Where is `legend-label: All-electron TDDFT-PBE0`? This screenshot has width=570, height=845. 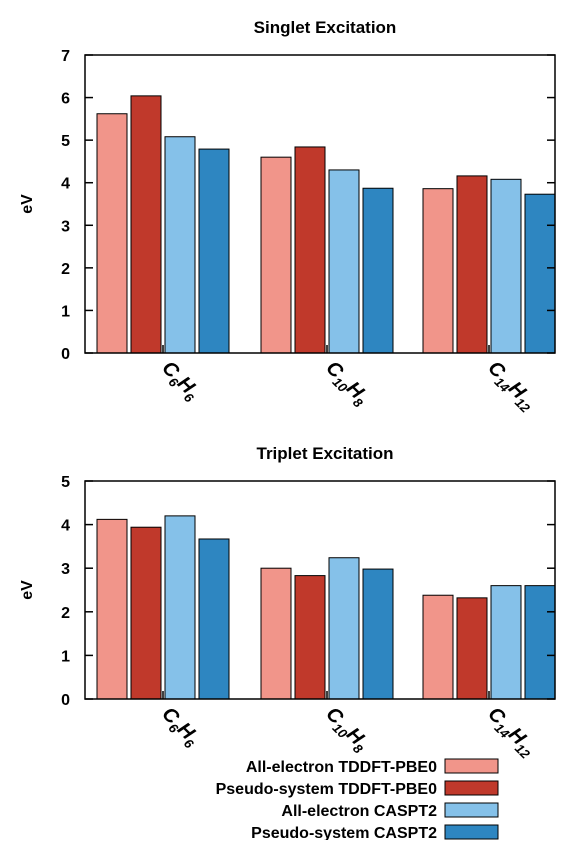 legend-label: All-electron TDDFT-PBE0 is located at coordinates (341, 767).